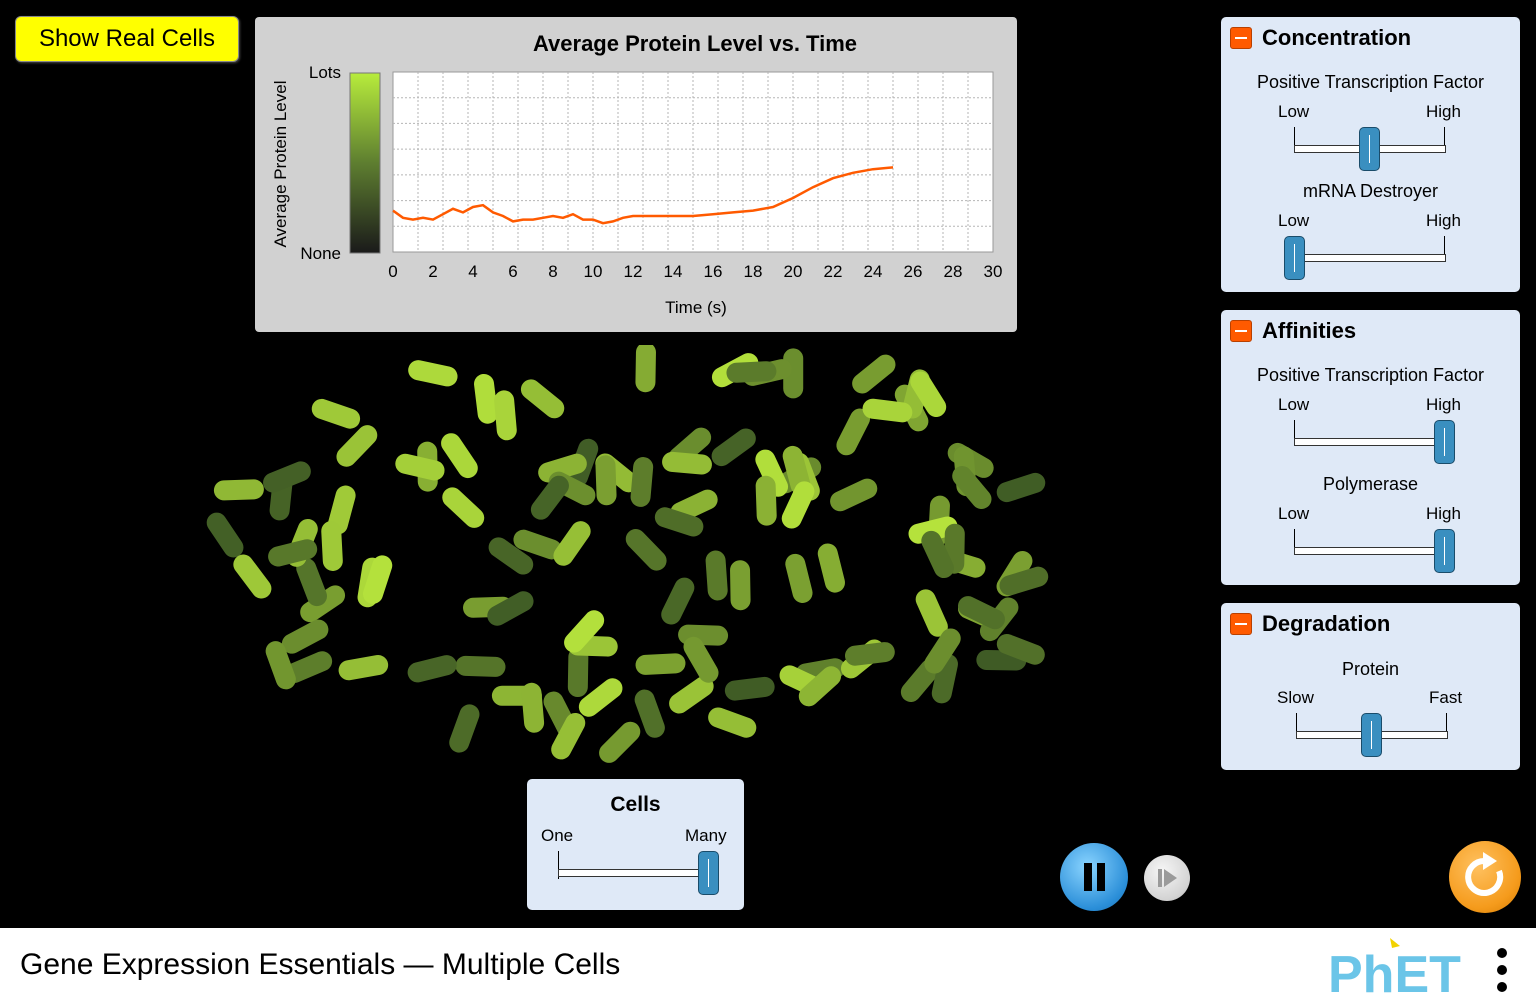 This screenshot has width=1536, height=1008. Describe the element at coordinates (1444, 442) in the screenshot. I see `ptf-affinity-thumb` at that location.